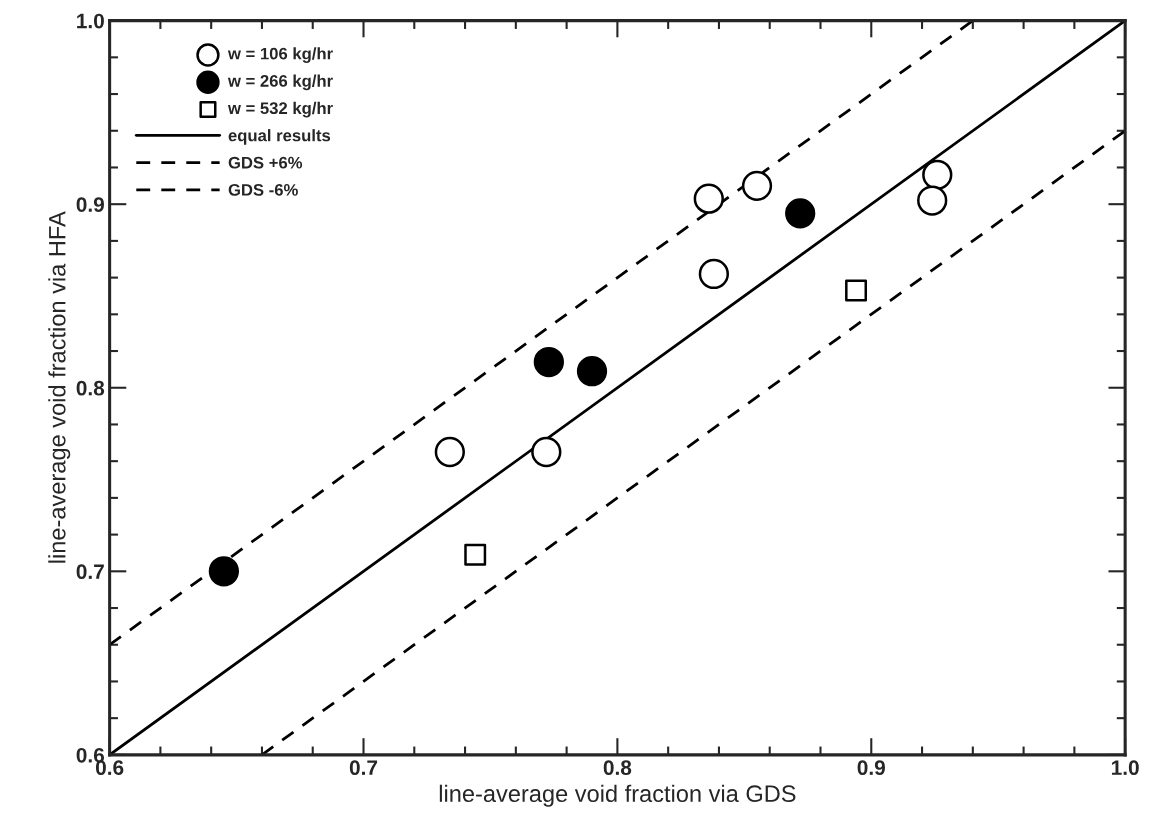 This screenshot has height=825, width=1154. Describe the element at coordinates (280, 109) in the screenshot. I see `legend-label: w = 532 kg/hr` at that location.